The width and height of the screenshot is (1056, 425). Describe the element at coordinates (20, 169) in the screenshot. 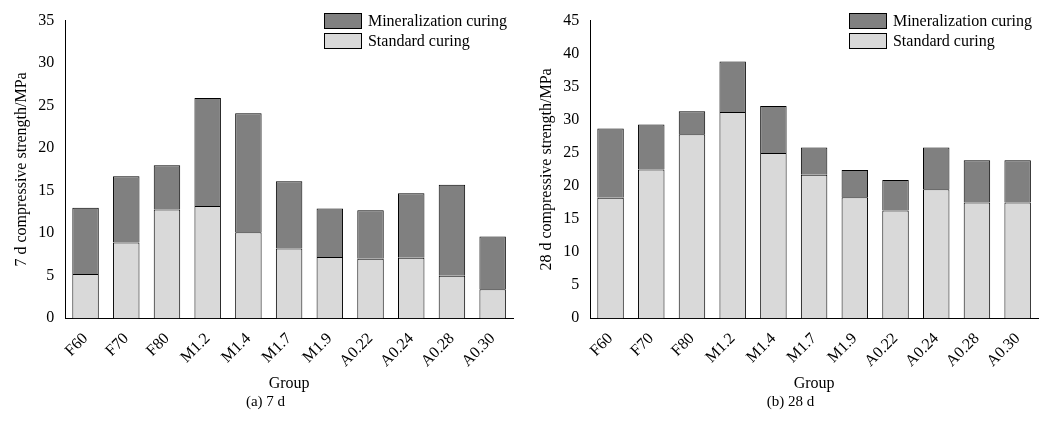

I see `y-axis-title: 7 d compressive strength/MPa` at that location.